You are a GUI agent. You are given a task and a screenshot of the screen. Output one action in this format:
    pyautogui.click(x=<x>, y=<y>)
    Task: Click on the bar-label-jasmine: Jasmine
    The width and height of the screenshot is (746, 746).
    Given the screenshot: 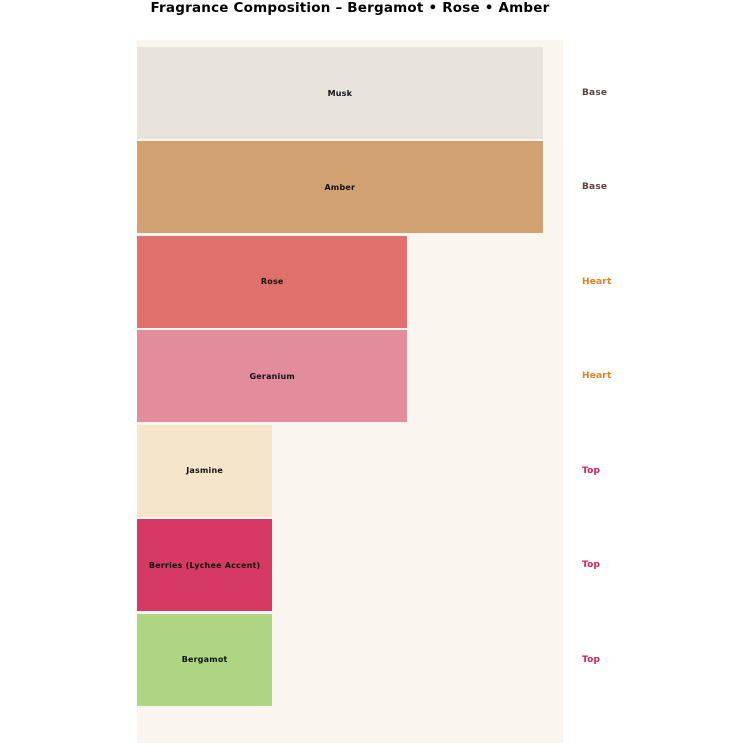 What is the action you would take?
    pyautogui.click(x=204, y=471)
    